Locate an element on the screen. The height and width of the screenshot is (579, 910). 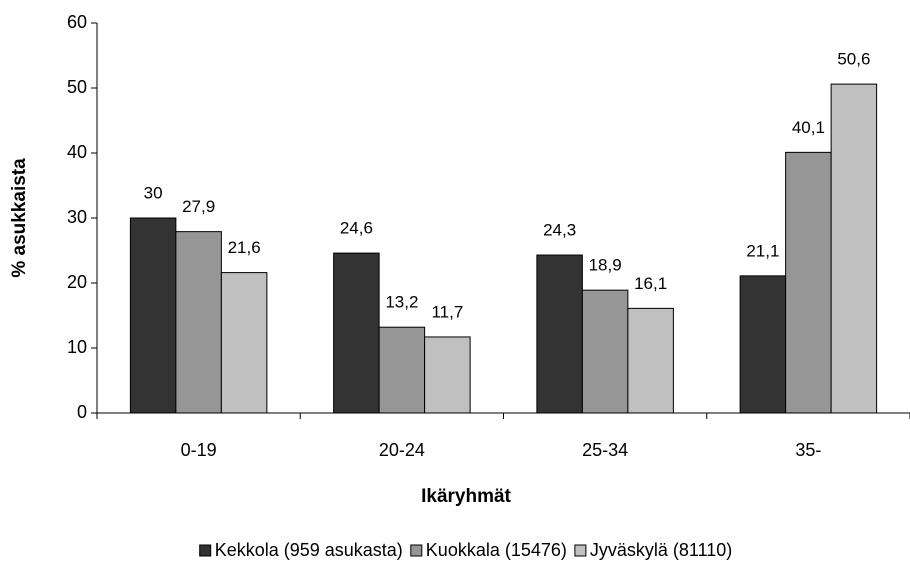
y-axis-title: % asukkaista is located at coordinates (19, 218).